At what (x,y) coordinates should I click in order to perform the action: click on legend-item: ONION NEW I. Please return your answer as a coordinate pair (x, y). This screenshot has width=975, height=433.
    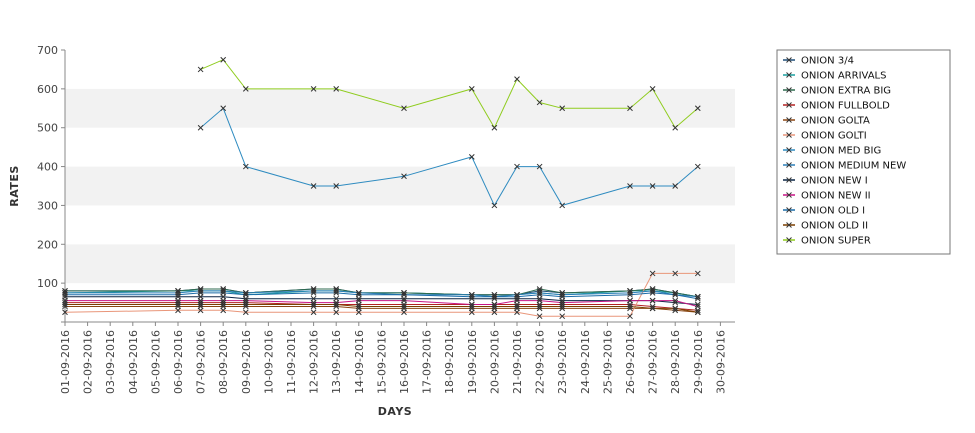
    Looking at the image, I should click on (825, 181).